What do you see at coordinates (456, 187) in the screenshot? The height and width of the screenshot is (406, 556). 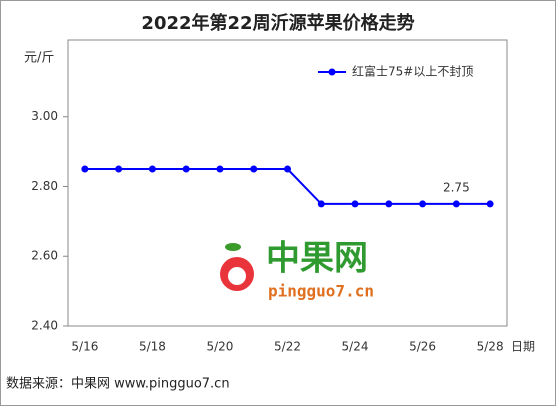 I see `data-label: 2.75` at bounding box center [456, 187].